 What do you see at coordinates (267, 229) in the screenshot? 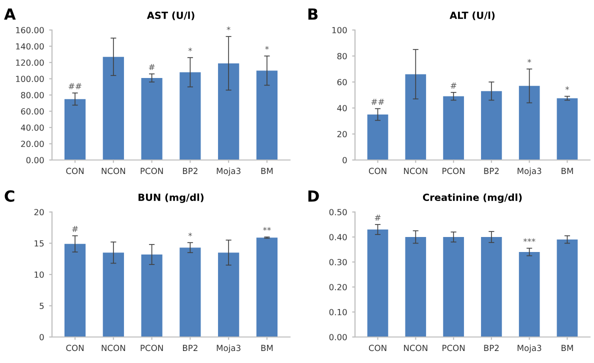
I see `annotation: **` at bounding box center [267, 229].